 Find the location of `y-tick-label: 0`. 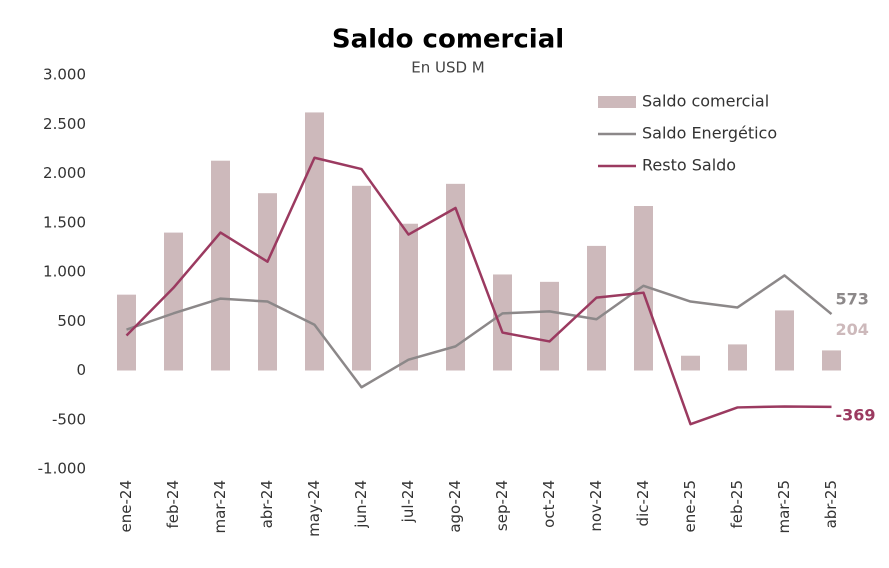

y-tick-label: 0 is located at coordinates (81, 370).